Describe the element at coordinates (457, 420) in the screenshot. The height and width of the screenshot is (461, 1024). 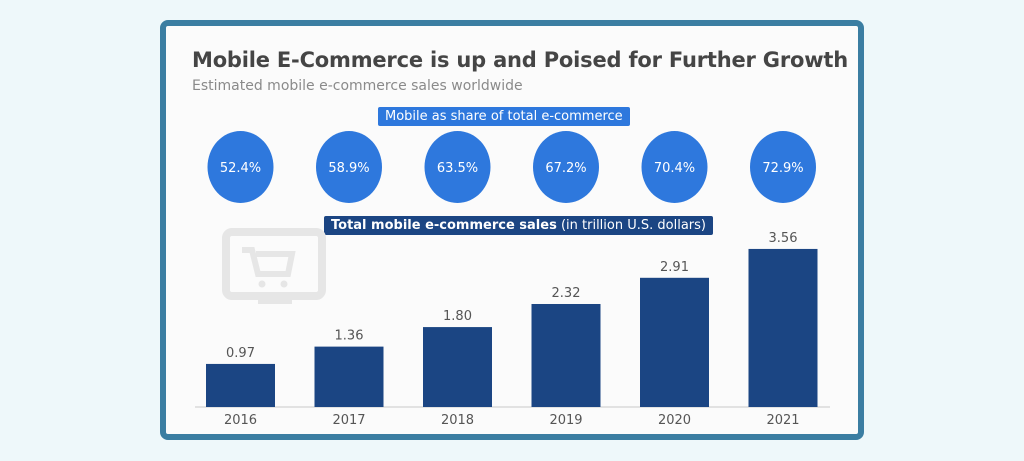
I see `x-tick-label: 2018` at that location.